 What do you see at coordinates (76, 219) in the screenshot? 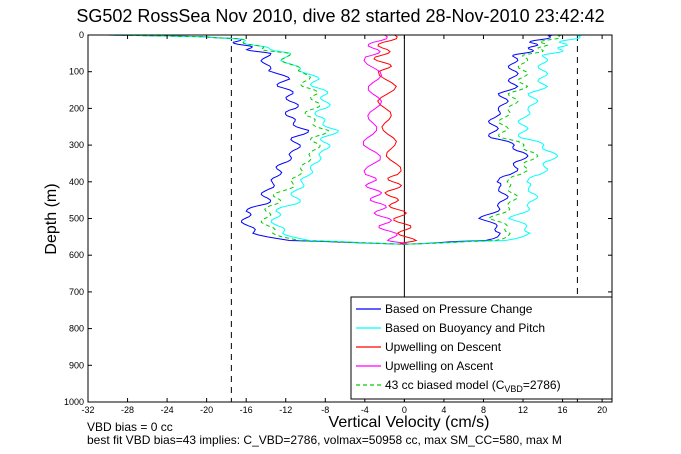
I see `y-tick-label: 500` at bounding box center [76, 219].